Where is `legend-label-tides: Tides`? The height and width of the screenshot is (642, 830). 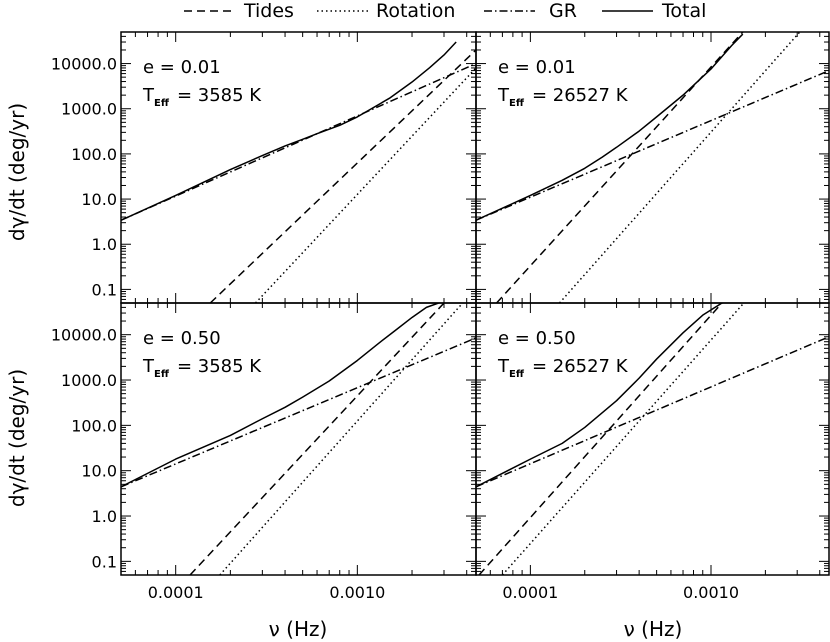
legend-label-tides: Tides is located at coordinates (268, 11).